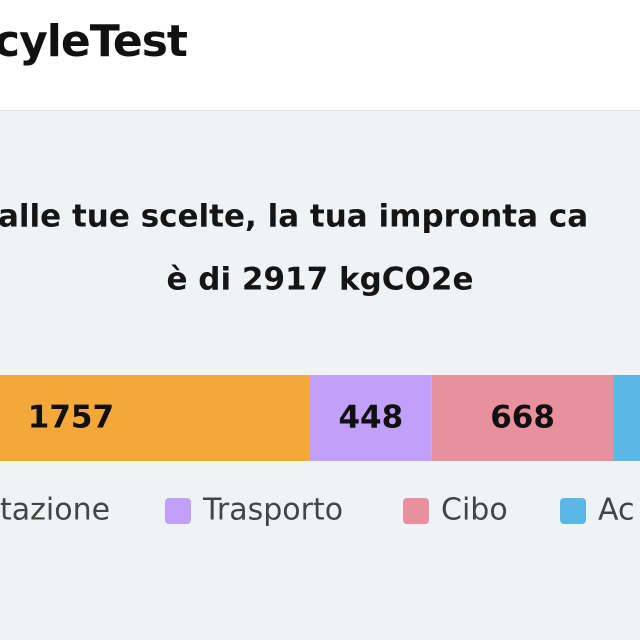 The width and height of the screenshot is (640, 640). I want to click on legend-label: tazione, so click(55, 510).